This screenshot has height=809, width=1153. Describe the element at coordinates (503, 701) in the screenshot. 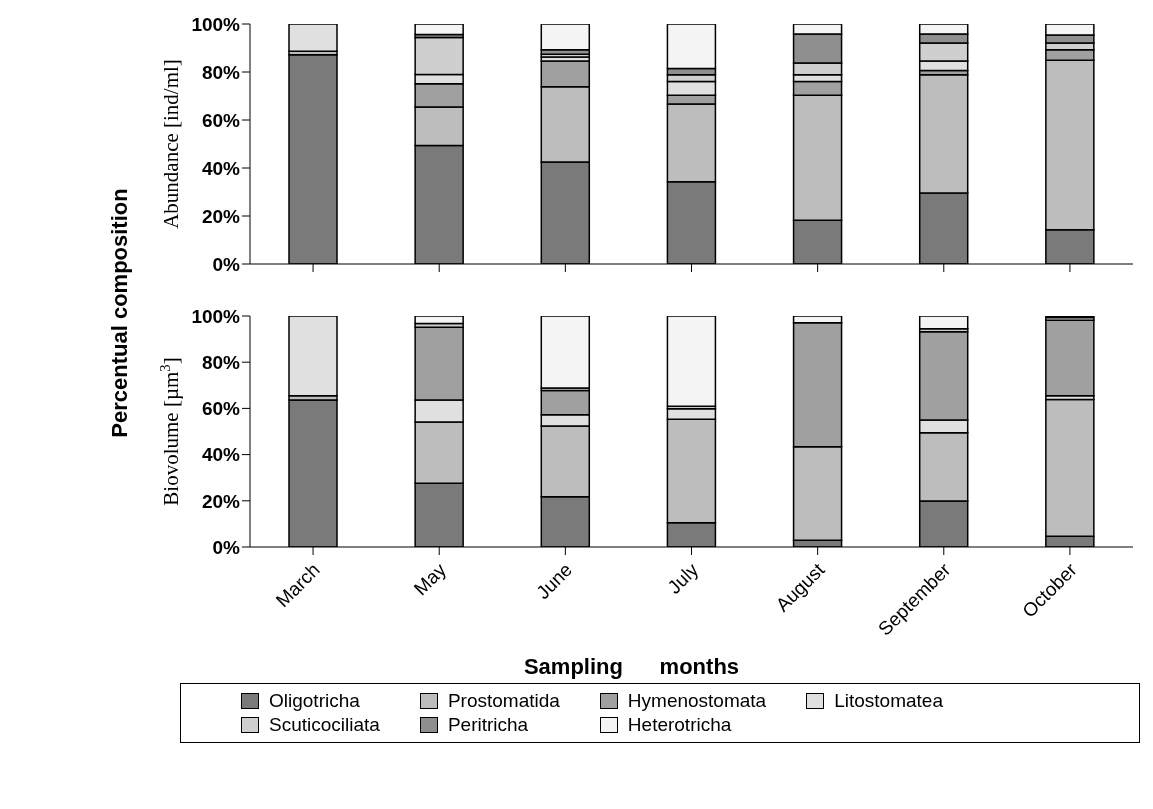

I see `legend-label: Prostomatida` at that location.